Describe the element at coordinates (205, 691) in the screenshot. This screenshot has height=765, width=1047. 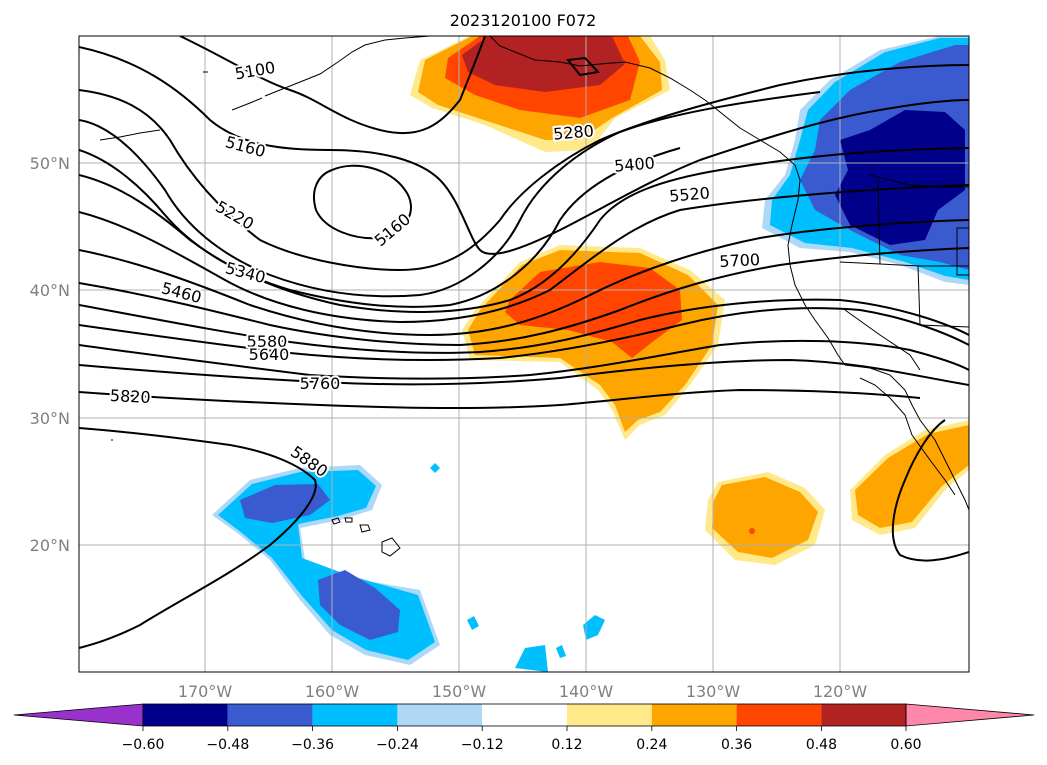
I see `lon-label: 170°W` at that location.